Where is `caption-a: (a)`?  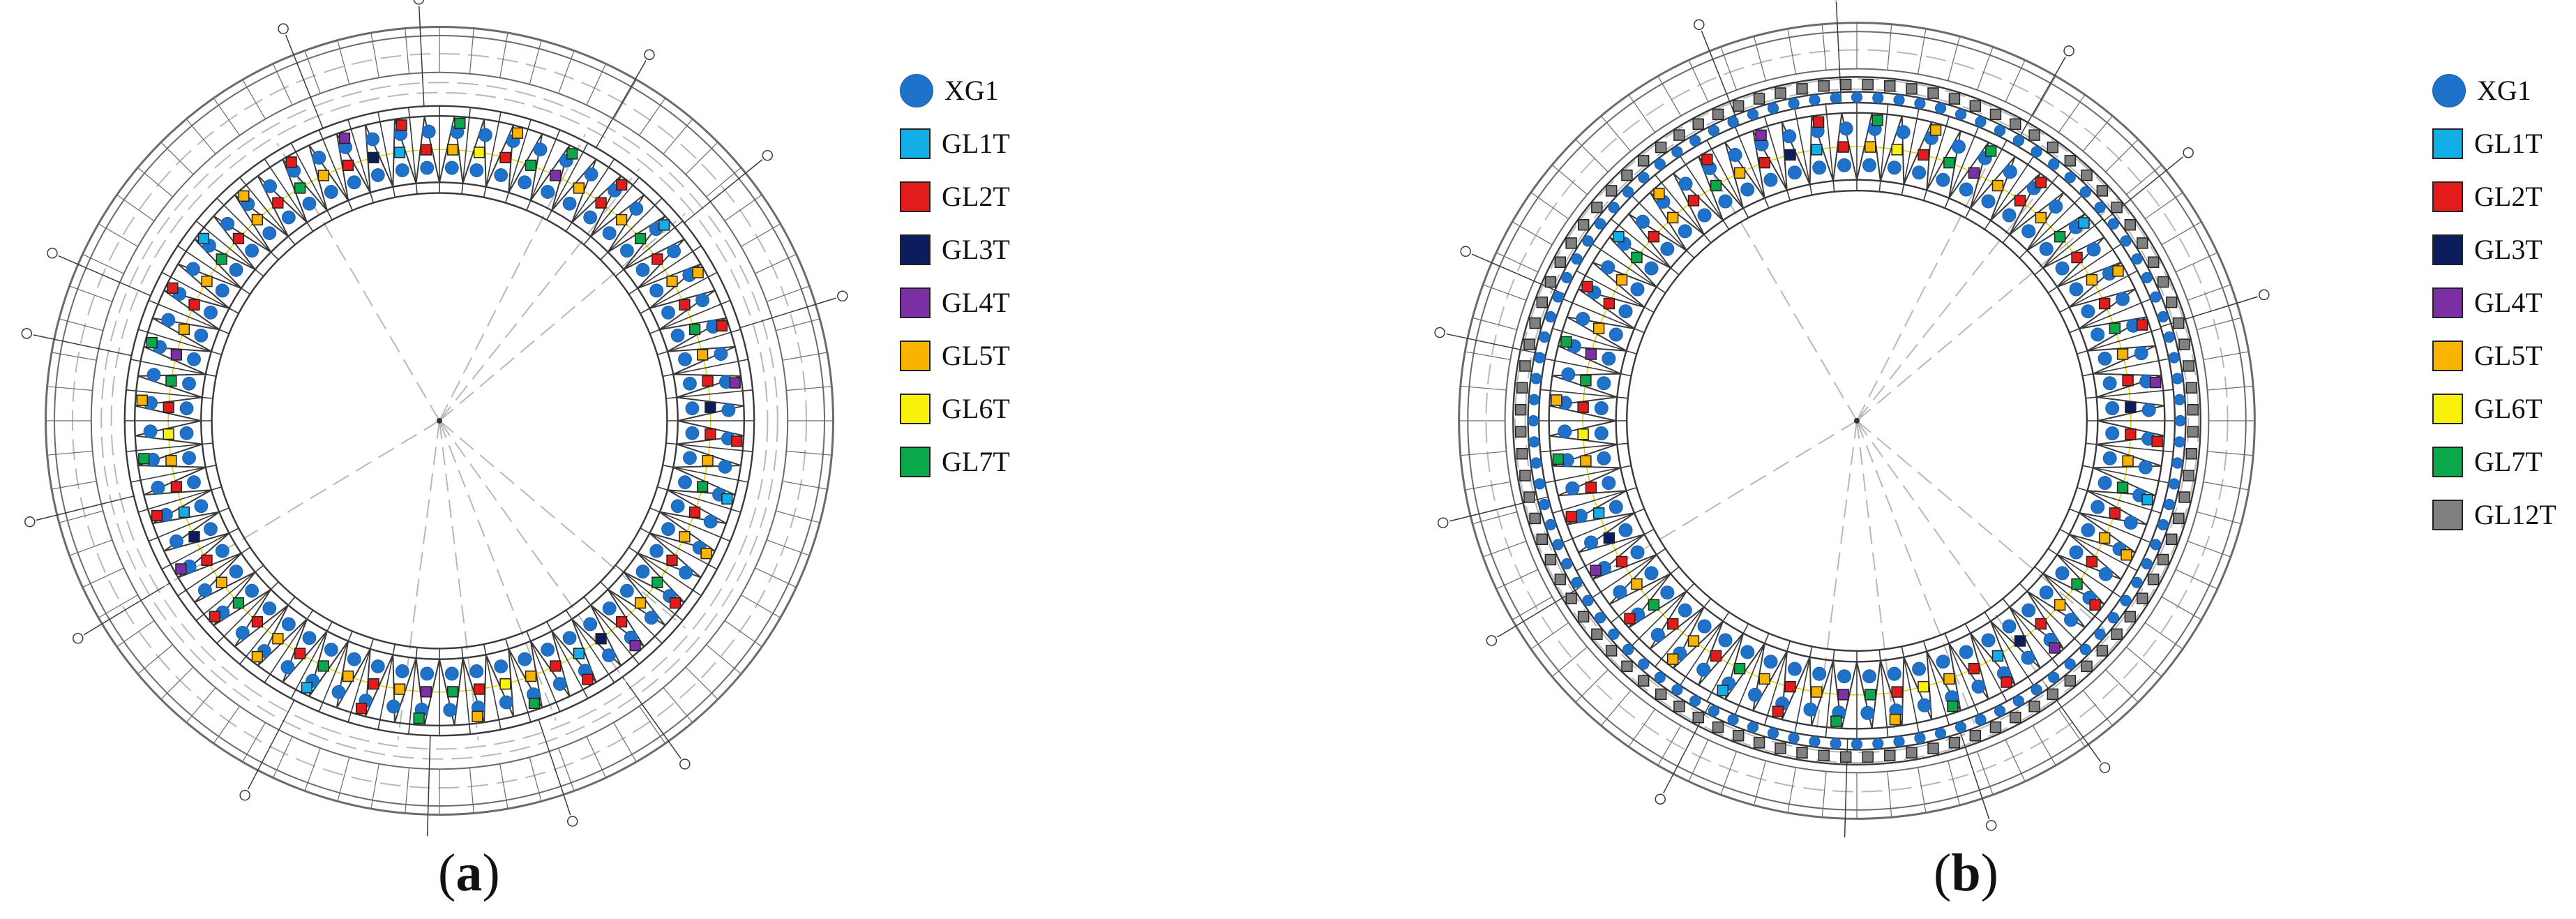 caption-a: (a) is located at coordinates (469, 874).